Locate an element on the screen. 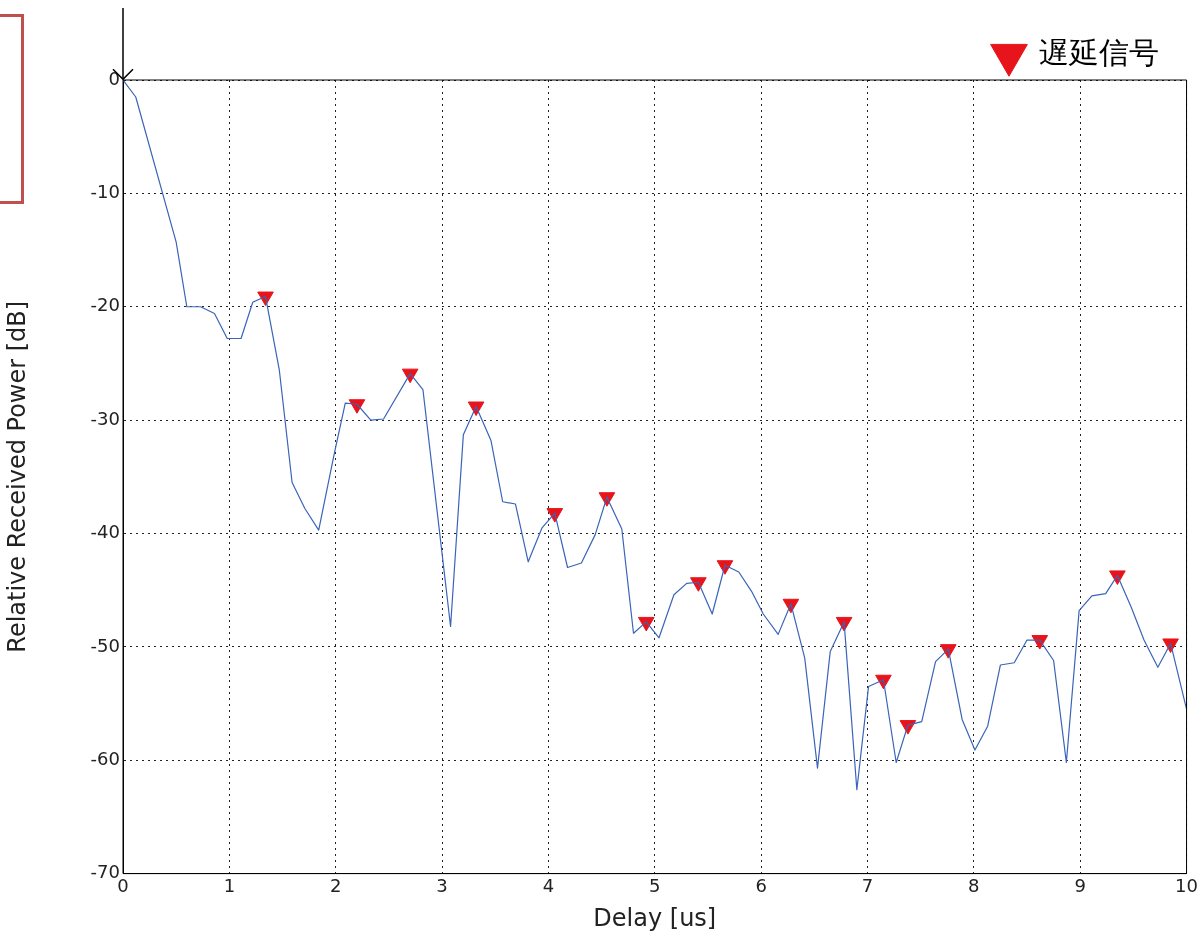 The width and height of the screenshot is (1201, 942). y-tick-label: -40 is located at coordinates (105, 532).